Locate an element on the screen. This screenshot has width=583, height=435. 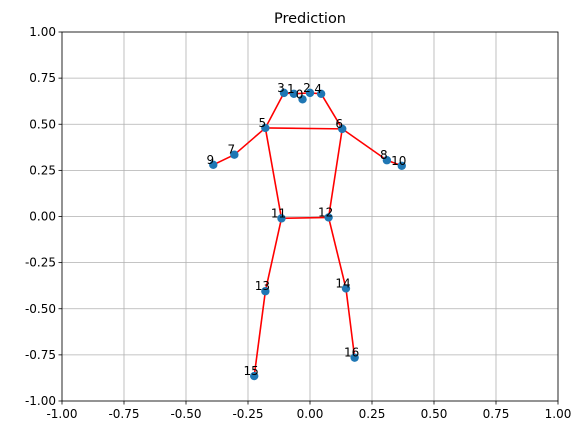
keypoint-label-16: 16 is located at coordinates (351, 353).